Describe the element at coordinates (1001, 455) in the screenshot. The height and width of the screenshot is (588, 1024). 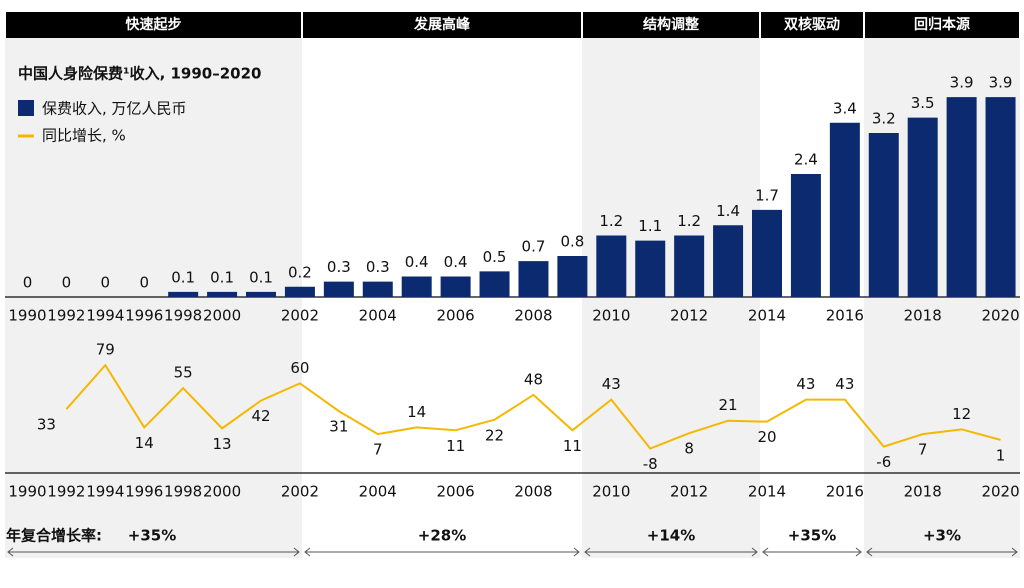
I see `value-label: 1` at that location.